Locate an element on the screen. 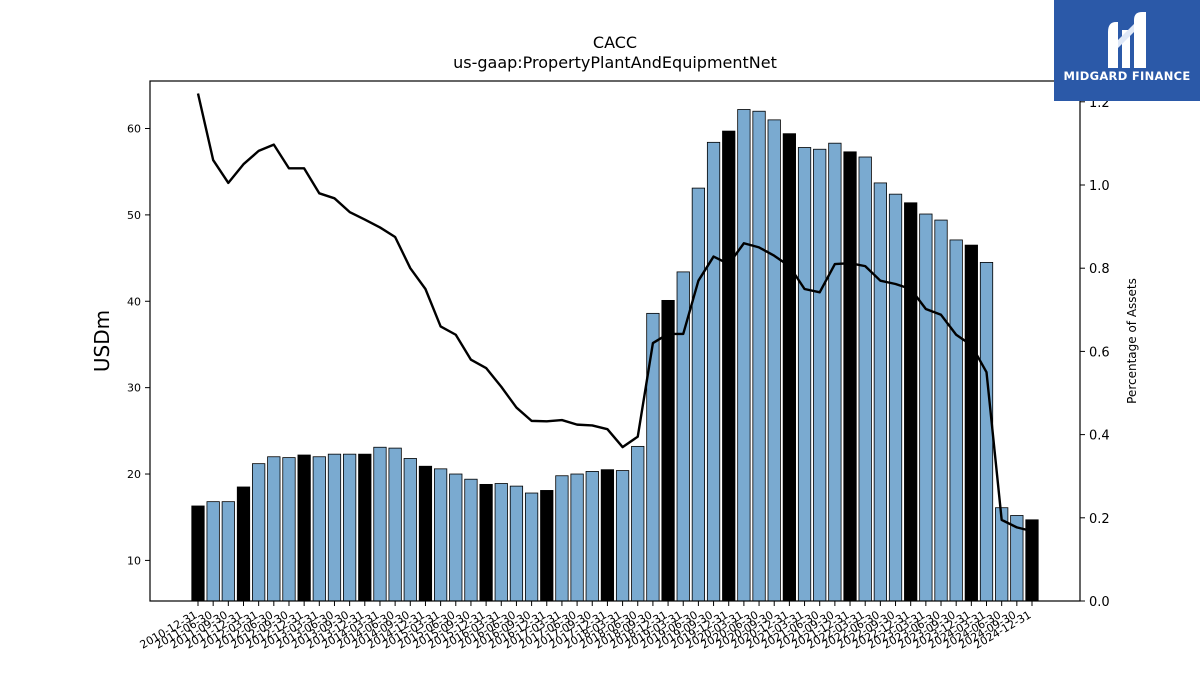  y2-tick-label: 0.8 is located at coordinates (1099, 269).